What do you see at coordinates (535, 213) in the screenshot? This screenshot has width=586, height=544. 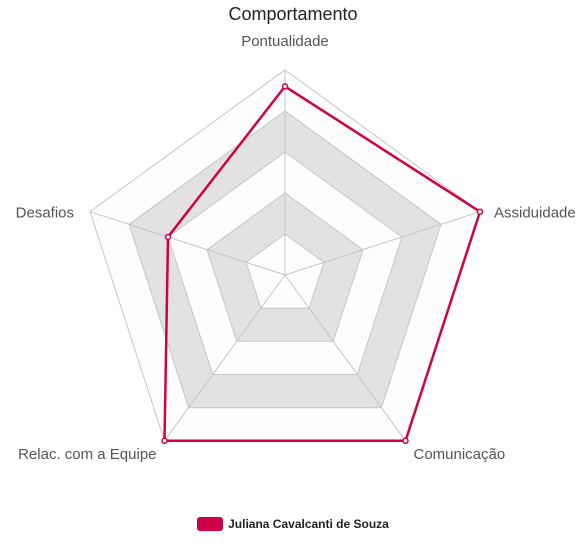 I see `axis-label: Assiduidade` at bounding box center [535, 213].